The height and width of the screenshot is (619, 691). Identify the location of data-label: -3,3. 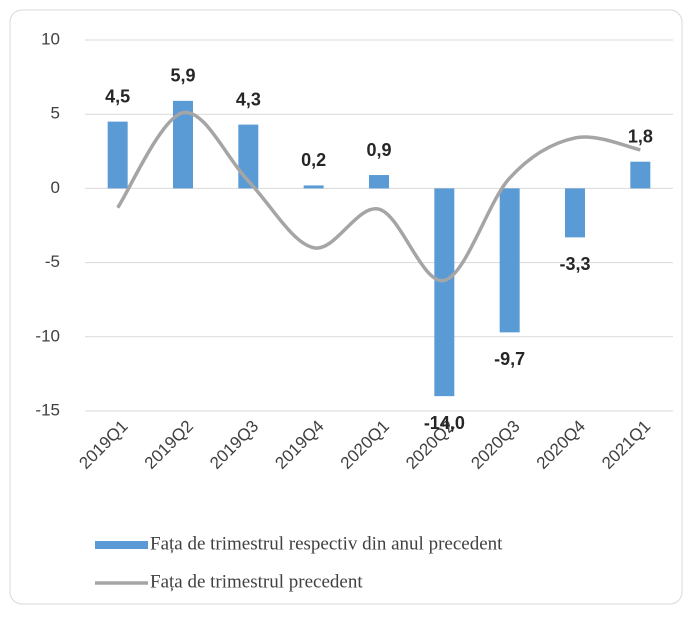
(574, 264).